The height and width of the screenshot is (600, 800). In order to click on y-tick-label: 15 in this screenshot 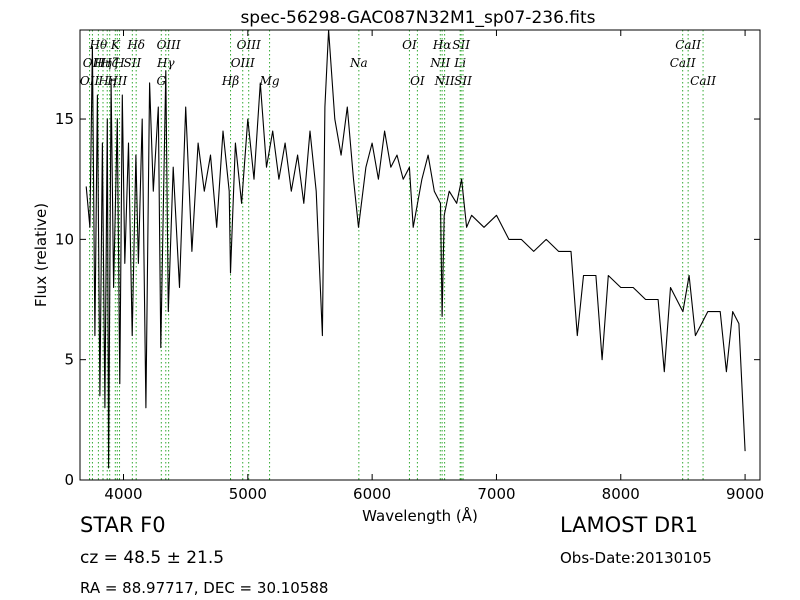, I will do `click(64, 119)`.